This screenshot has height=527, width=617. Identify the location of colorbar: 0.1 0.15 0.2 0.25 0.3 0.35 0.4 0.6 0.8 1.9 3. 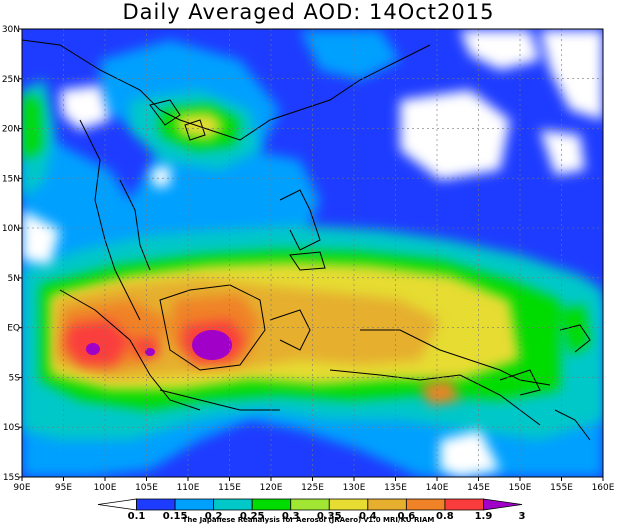
(311, 510).